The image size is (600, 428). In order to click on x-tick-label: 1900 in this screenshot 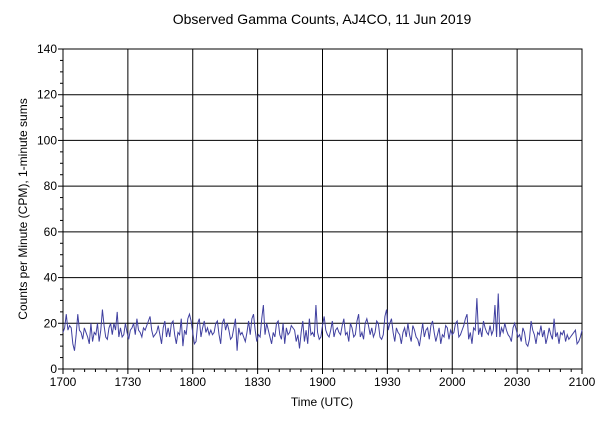, I will do `click(322, 382)`.